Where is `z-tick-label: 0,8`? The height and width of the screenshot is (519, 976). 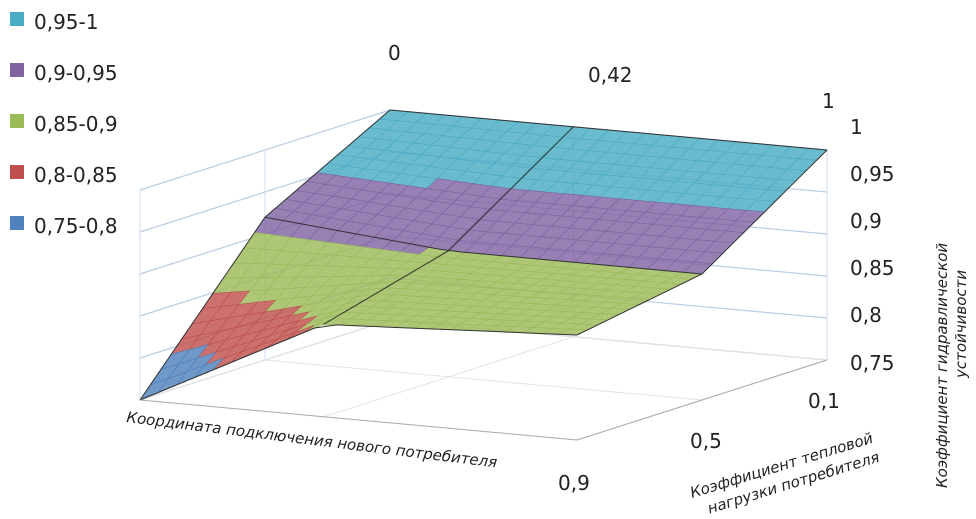 z-tick-label: 0,8 is located at coordinates (866, 315).